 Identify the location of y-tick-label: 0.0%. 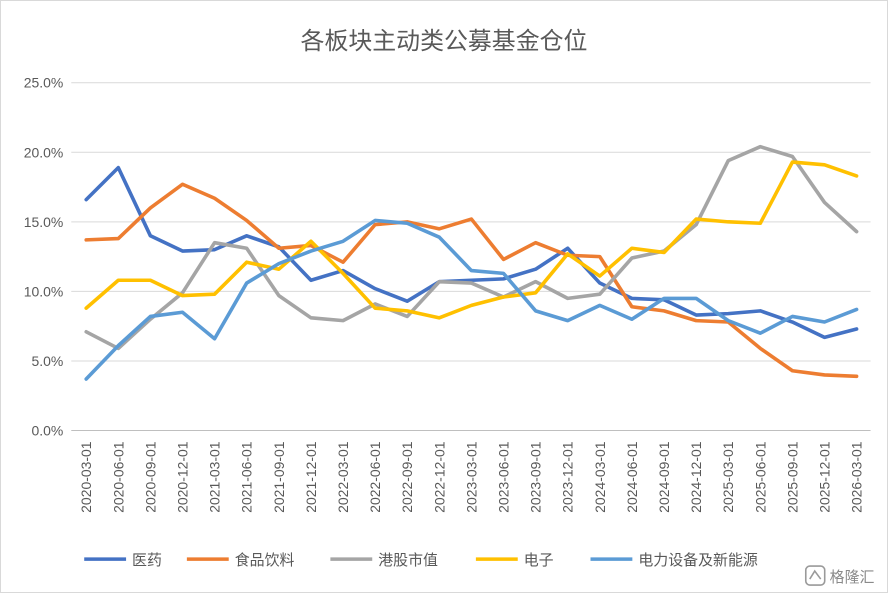
(48, 431).